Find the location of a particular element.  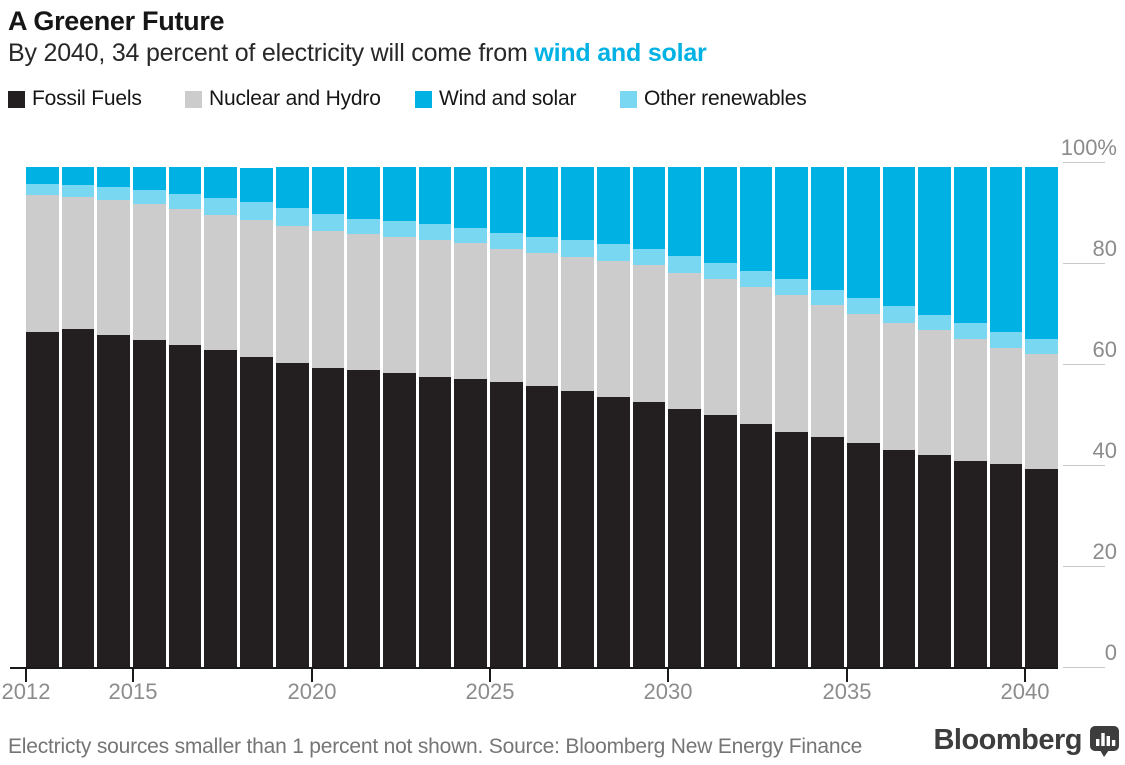

segment-other-renewables-2030 is located at coordinates (685, 264).